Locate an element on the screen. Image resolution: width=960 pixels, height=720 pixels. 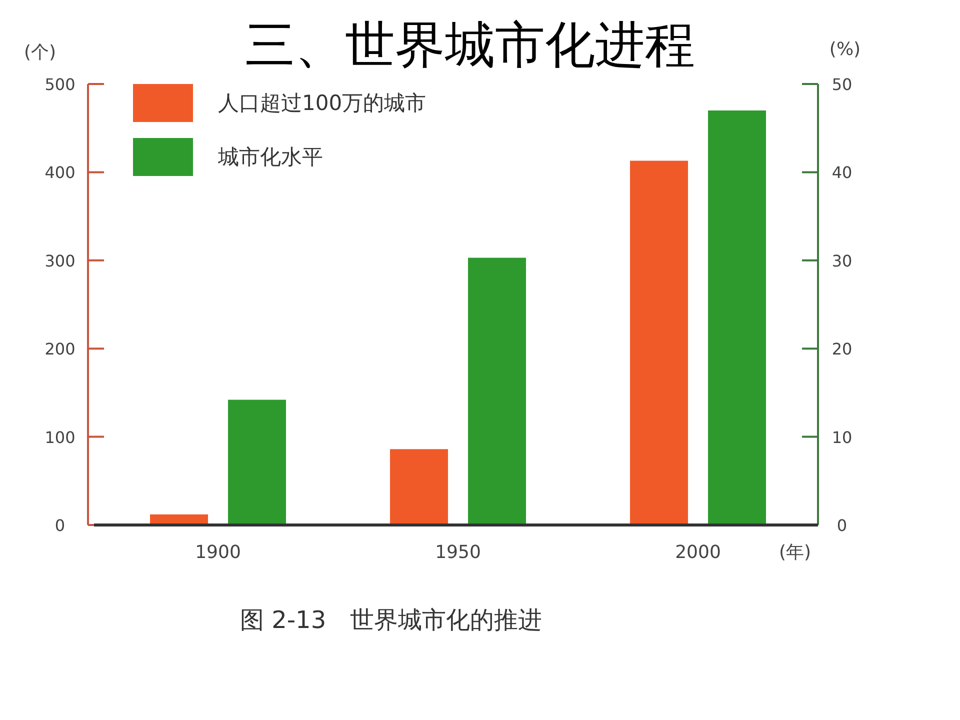
caption: 图 2-13 世界城市化的推进 is located at coordinates (391, 620).